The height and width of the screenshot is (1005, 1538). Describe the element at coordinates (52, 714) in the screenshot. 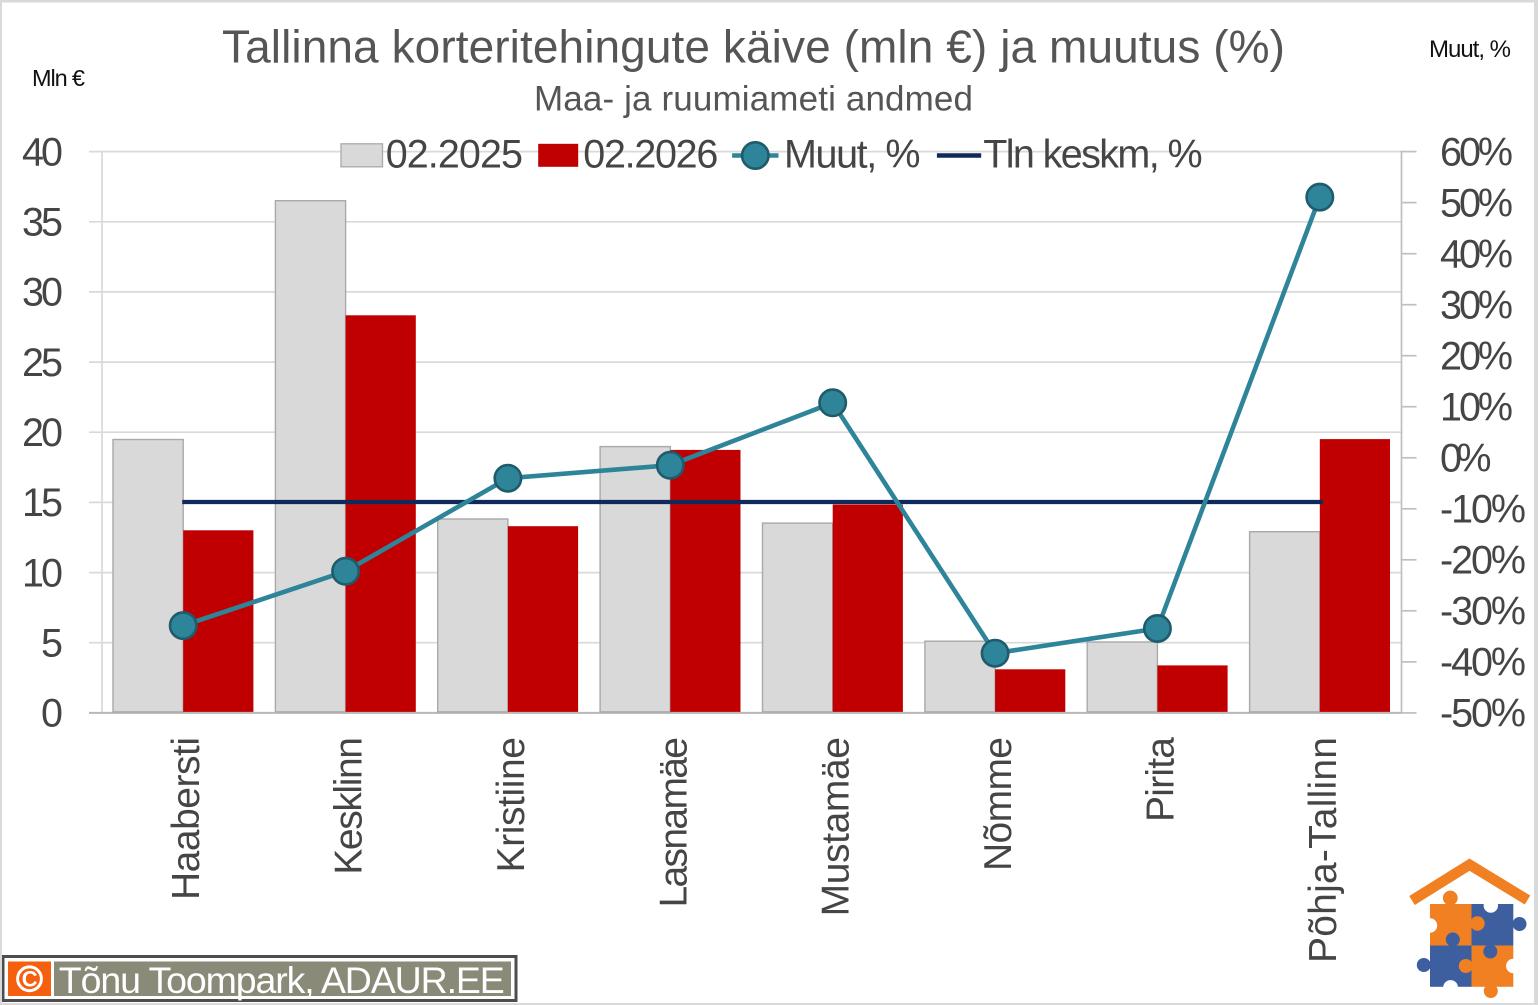

I see `svg-text: 0` at that location.